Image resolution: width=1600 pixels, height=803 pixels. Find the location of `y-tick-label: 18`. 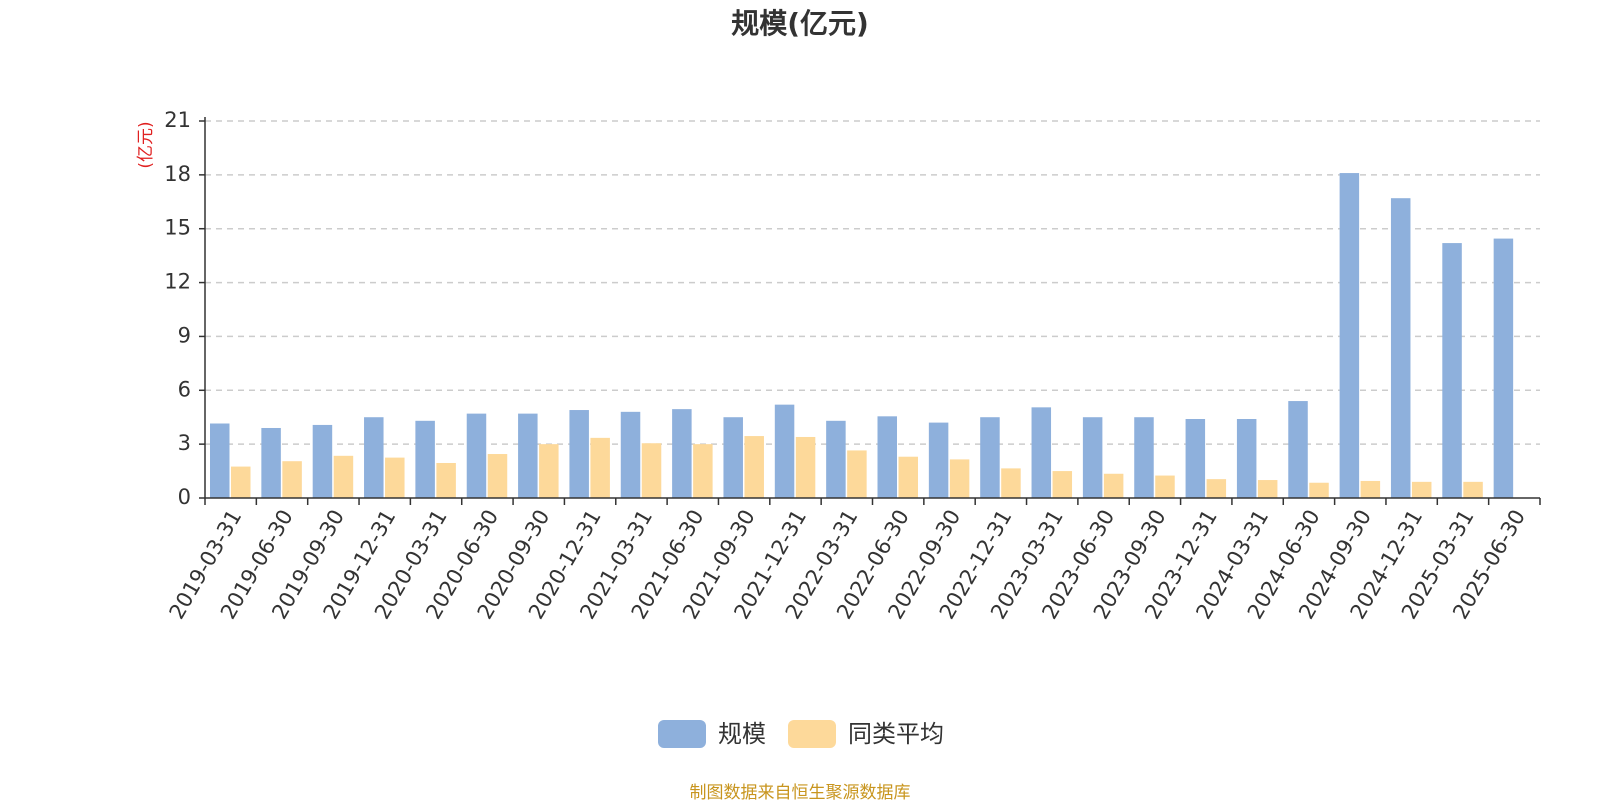

y-tick-label: 18 is located at coordinates (177, 174).